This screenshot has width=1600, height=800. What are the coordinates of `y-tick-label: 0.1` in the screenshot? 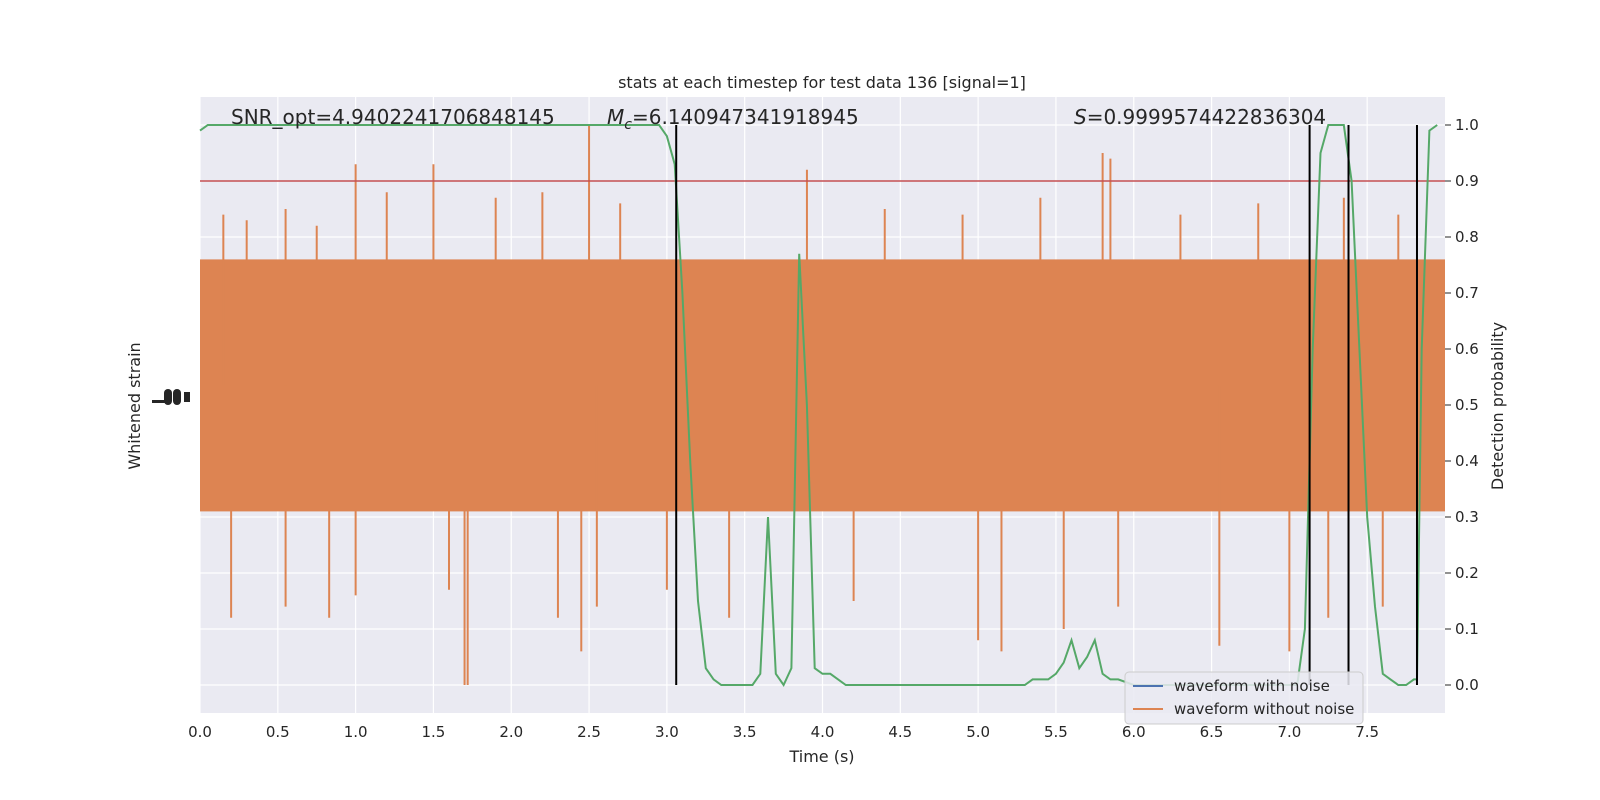 It's located at (1467, 629).